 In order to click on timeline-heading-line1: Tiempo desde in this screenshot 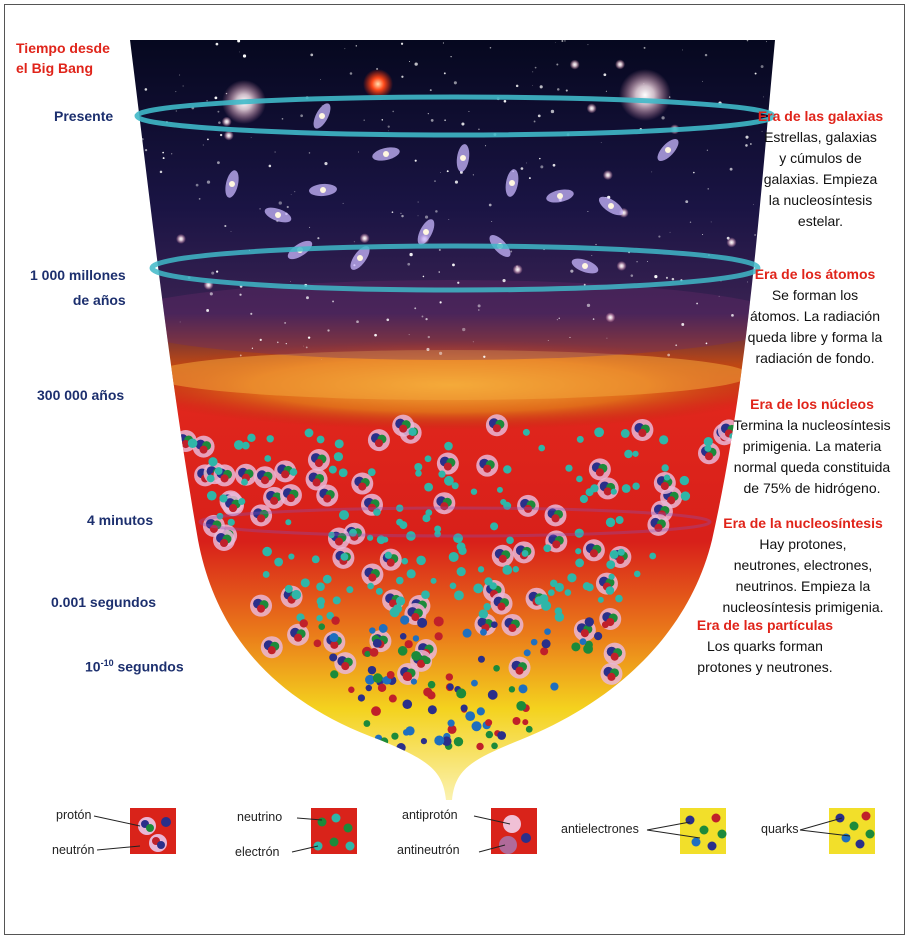, I will do `click(63, 48)`.